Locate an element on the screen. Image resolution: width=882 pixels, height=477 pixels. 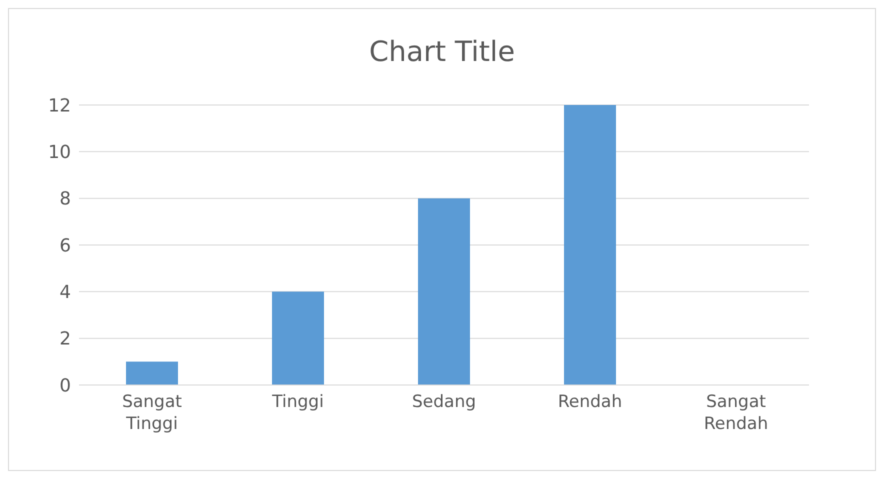
x-tick-label: Sangat Tinggi is located at coordinates (152, 413).